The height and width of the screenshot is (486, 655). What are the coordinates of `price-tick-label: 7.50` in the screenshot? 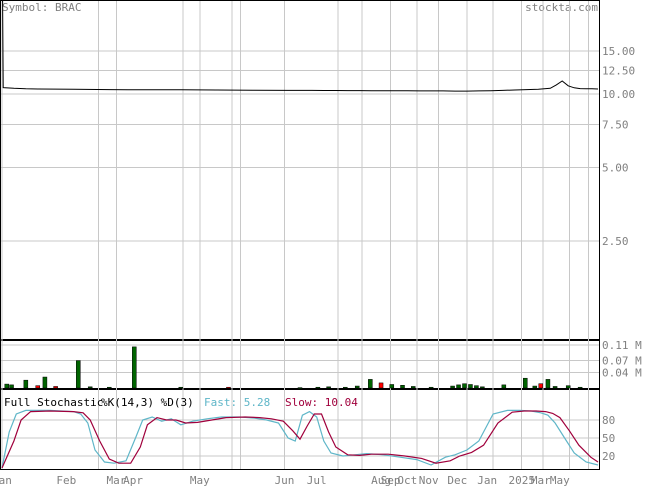 It's located at (615, 124).